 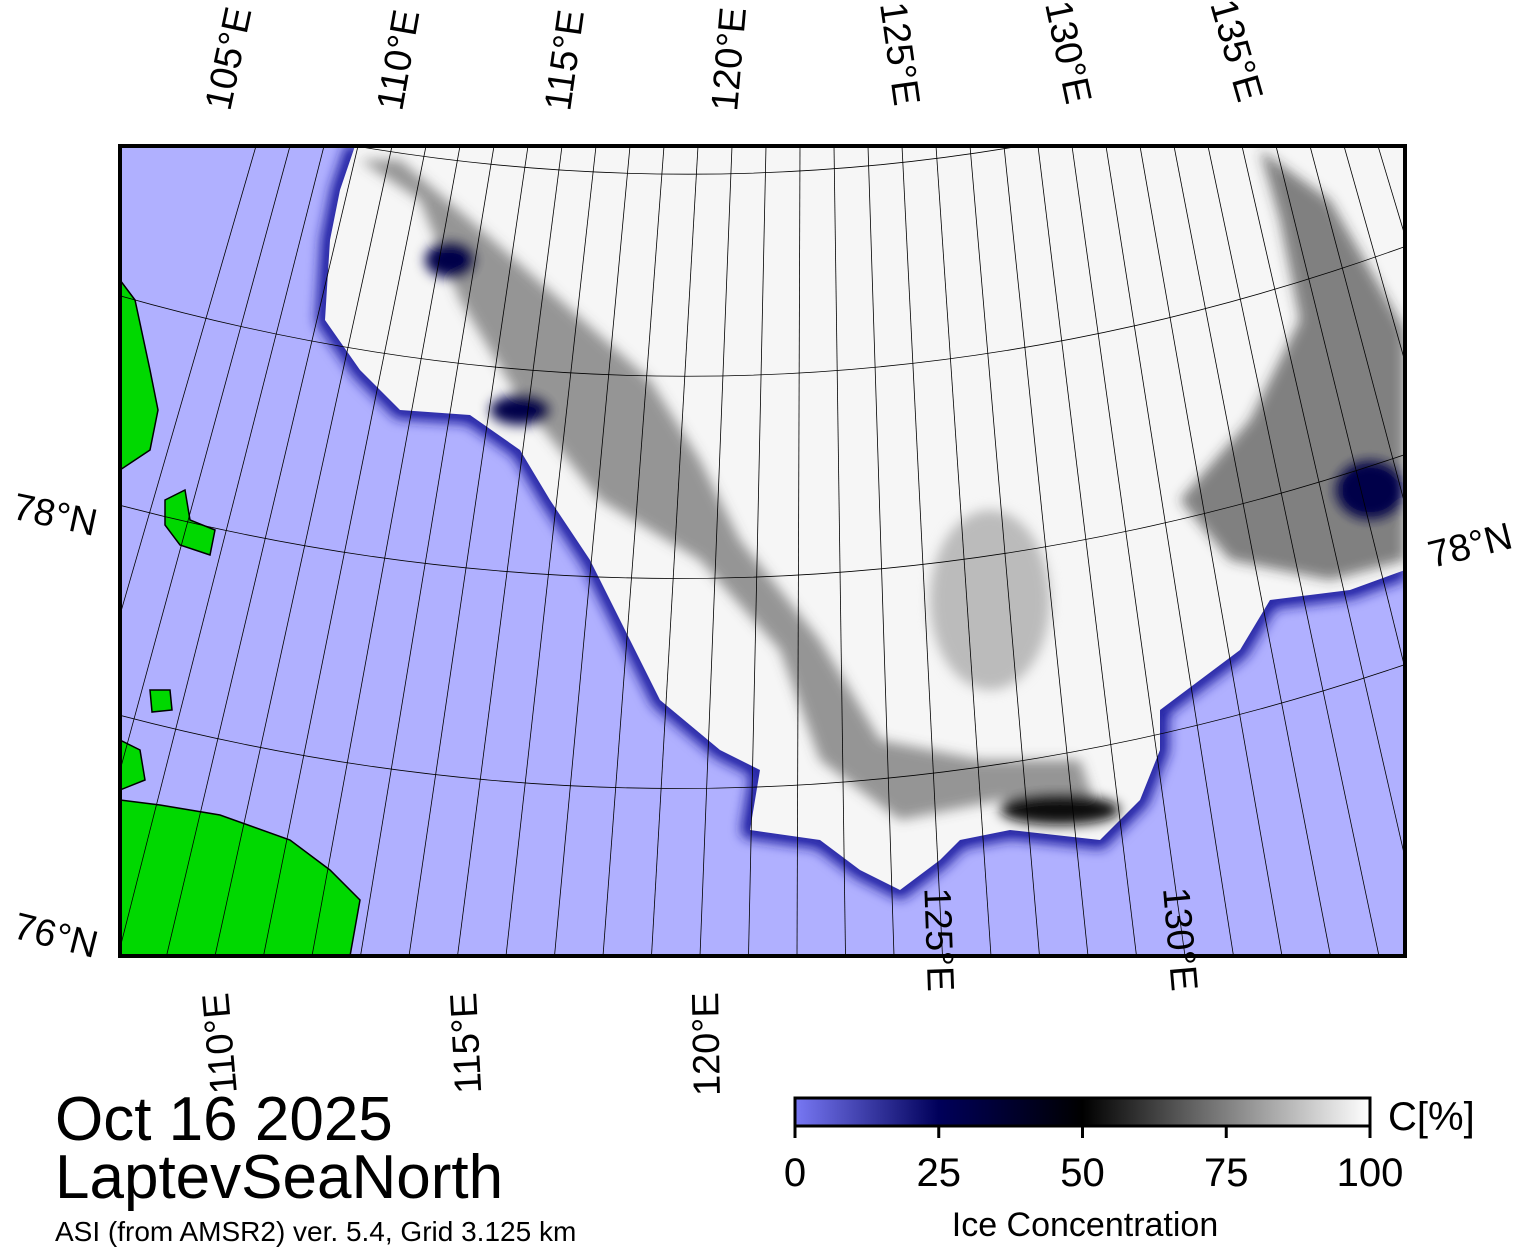 What do you see at coordinates (1085, 1225) in the screenshot?
I see `colorbar-title: Ice Concentration` at bounding box center [1085, 1225].